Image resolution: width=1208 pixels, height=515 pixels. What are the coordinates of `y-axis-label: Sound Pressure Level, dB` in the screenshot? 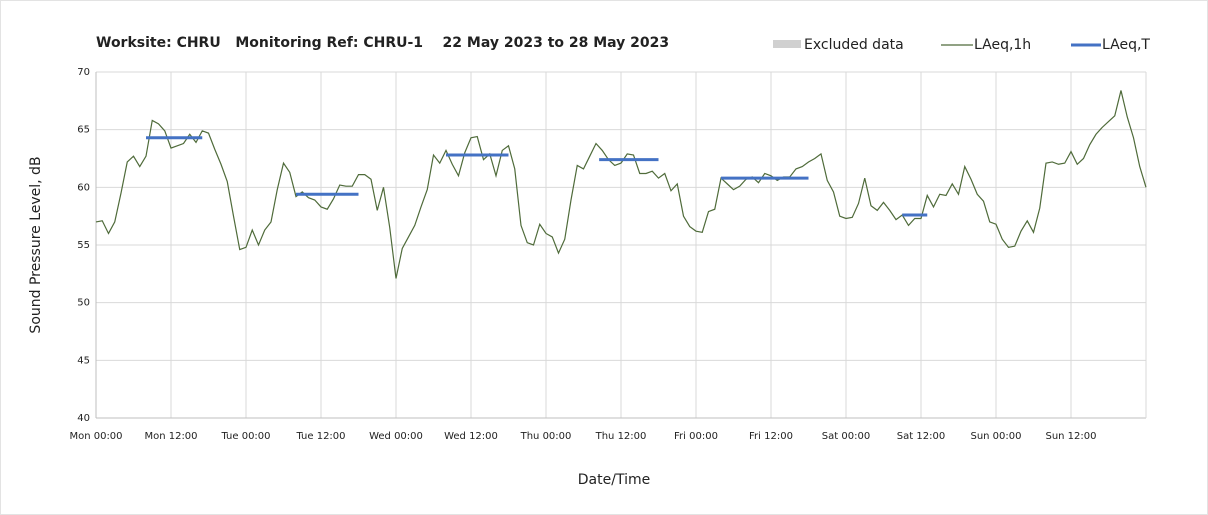 It's located at (36, 244).